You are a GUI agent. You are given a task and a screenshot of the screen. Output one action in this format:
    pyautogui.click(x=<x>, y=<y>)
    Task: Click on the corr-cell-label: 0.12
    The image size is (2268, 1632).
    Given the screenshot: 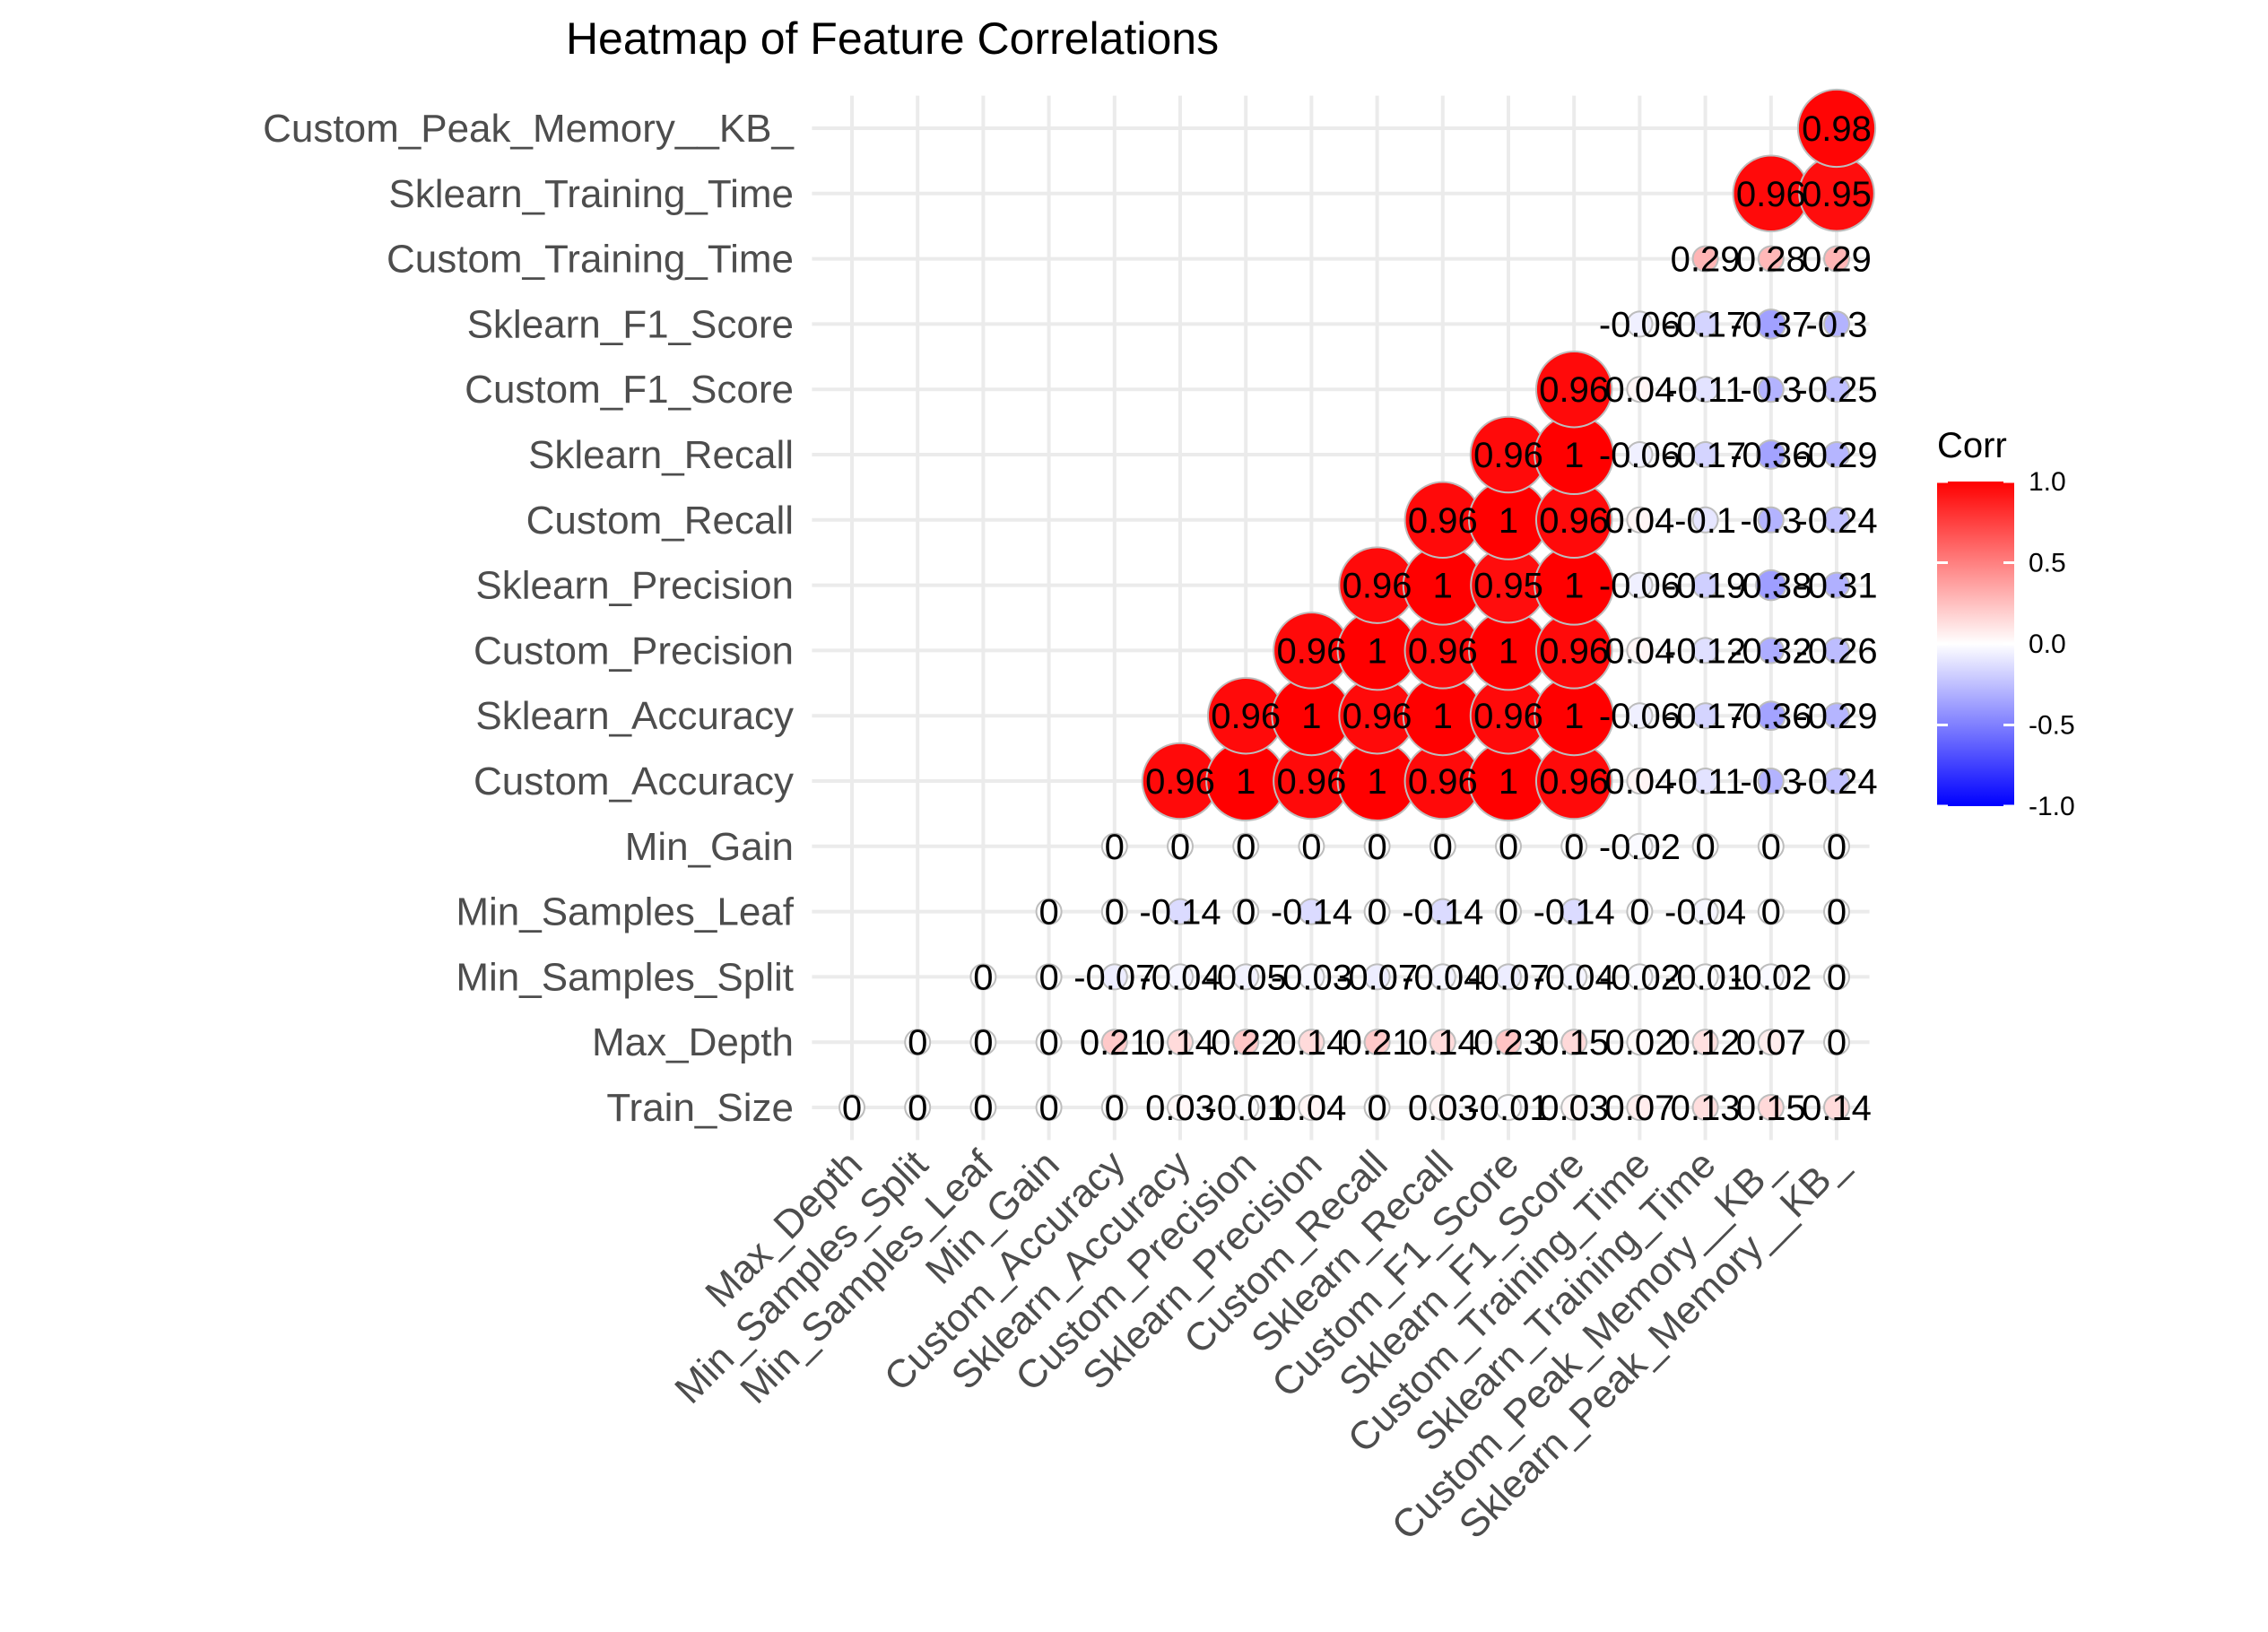 What is the action you would take?
    pyautogui.click(x=1706, y=1043)
    